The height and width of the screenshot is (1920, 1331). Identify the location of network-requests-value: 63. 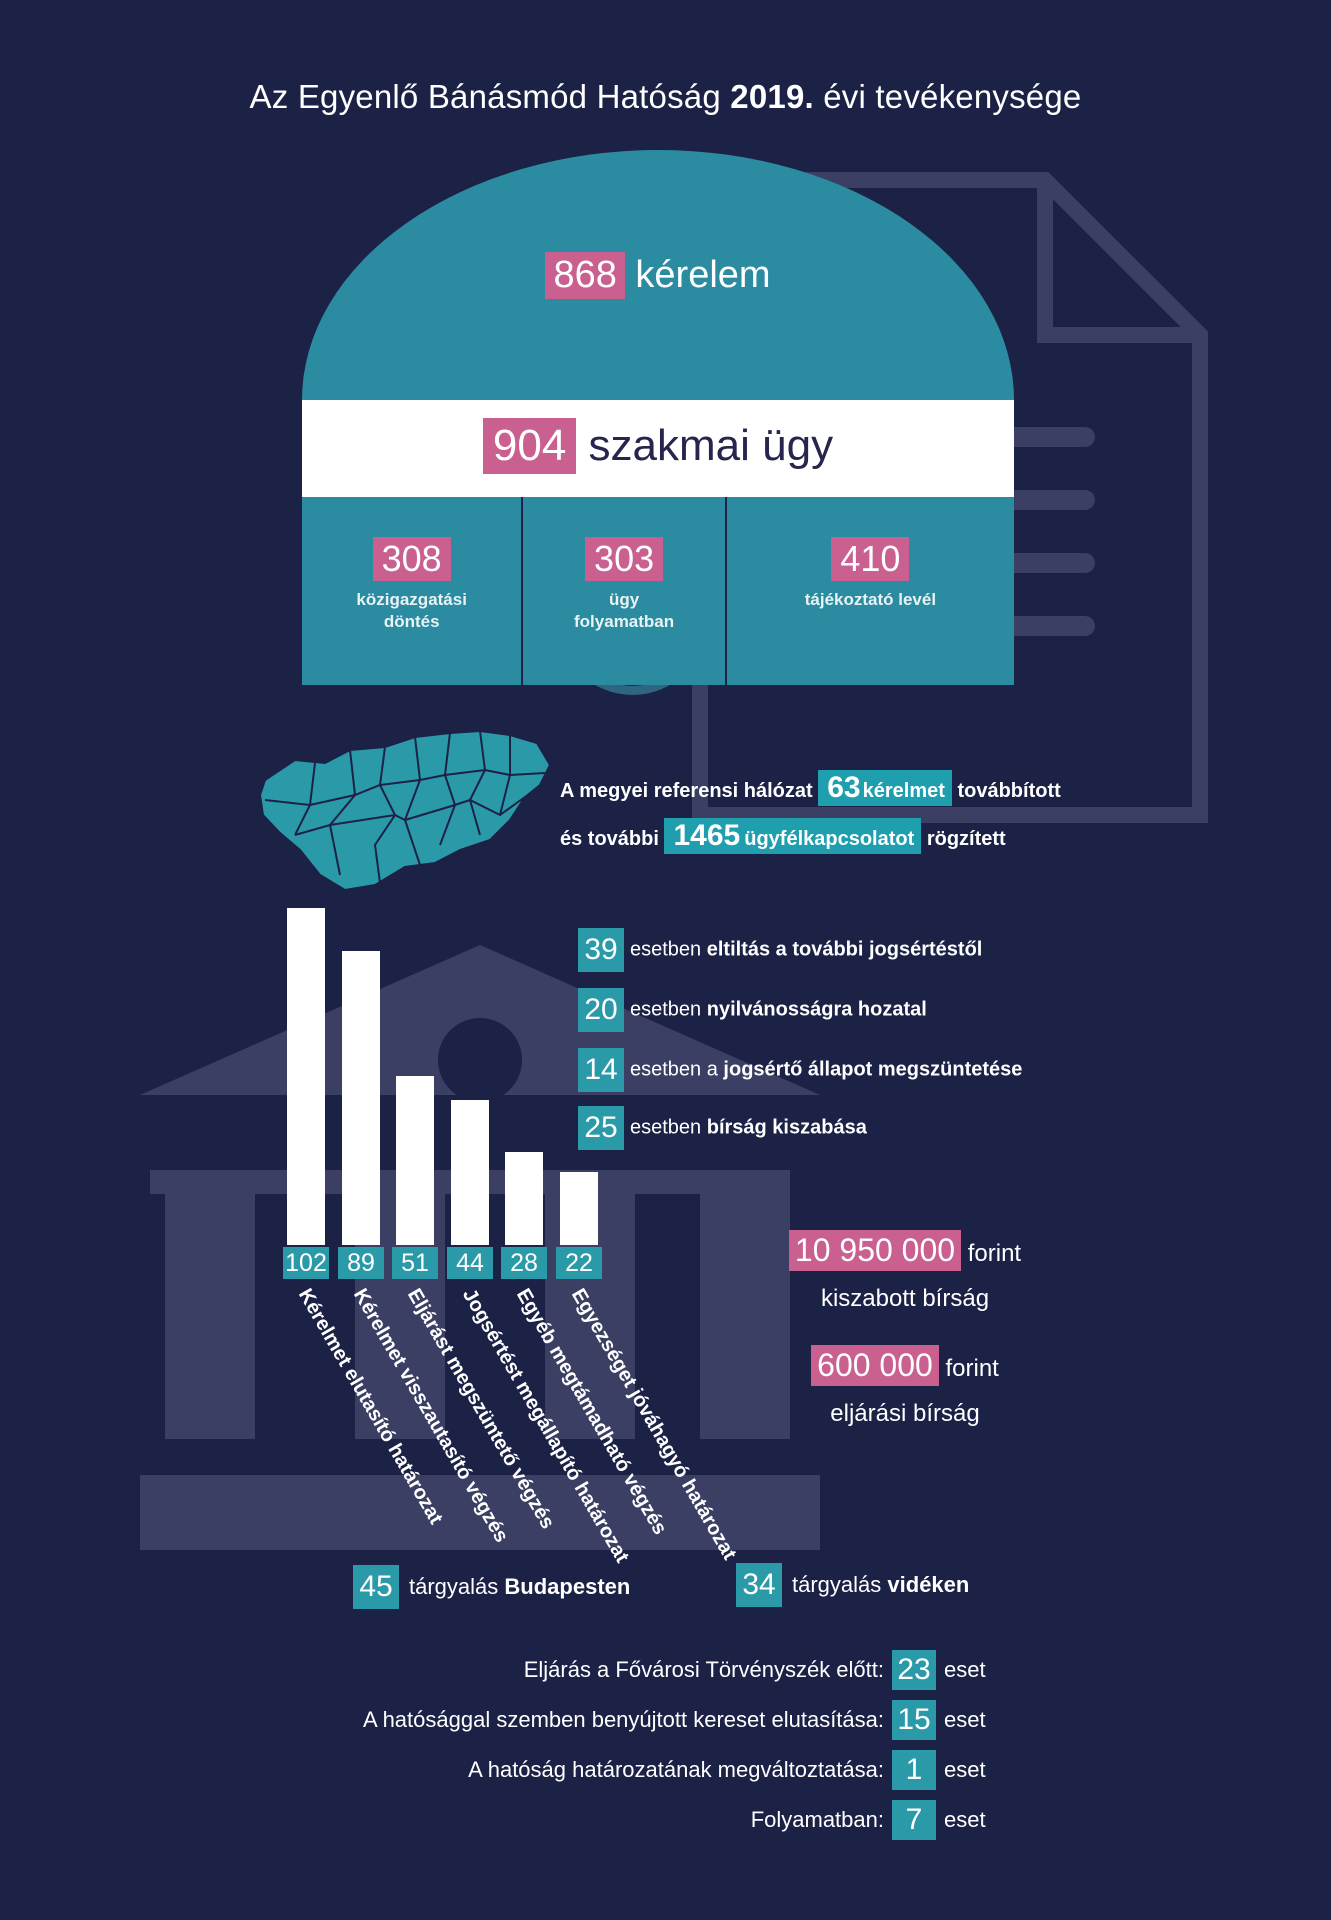
(844, 787).